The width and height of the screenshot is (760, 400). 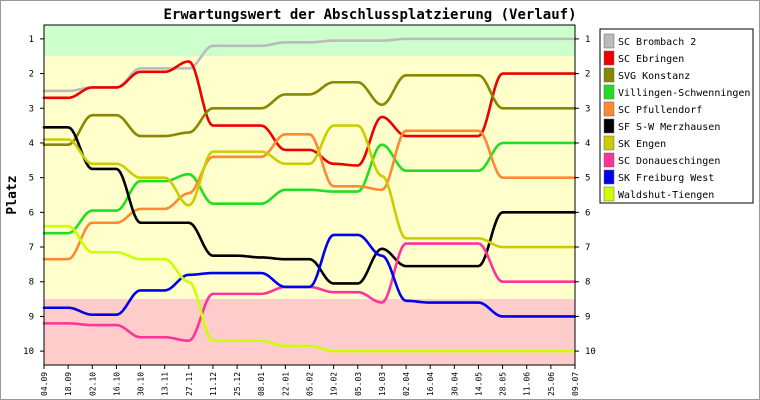 What do you see at coordinates (165, 384) in the screenshot?
I see `x-tick-label: 13.11` at bounding box center [165, 384].